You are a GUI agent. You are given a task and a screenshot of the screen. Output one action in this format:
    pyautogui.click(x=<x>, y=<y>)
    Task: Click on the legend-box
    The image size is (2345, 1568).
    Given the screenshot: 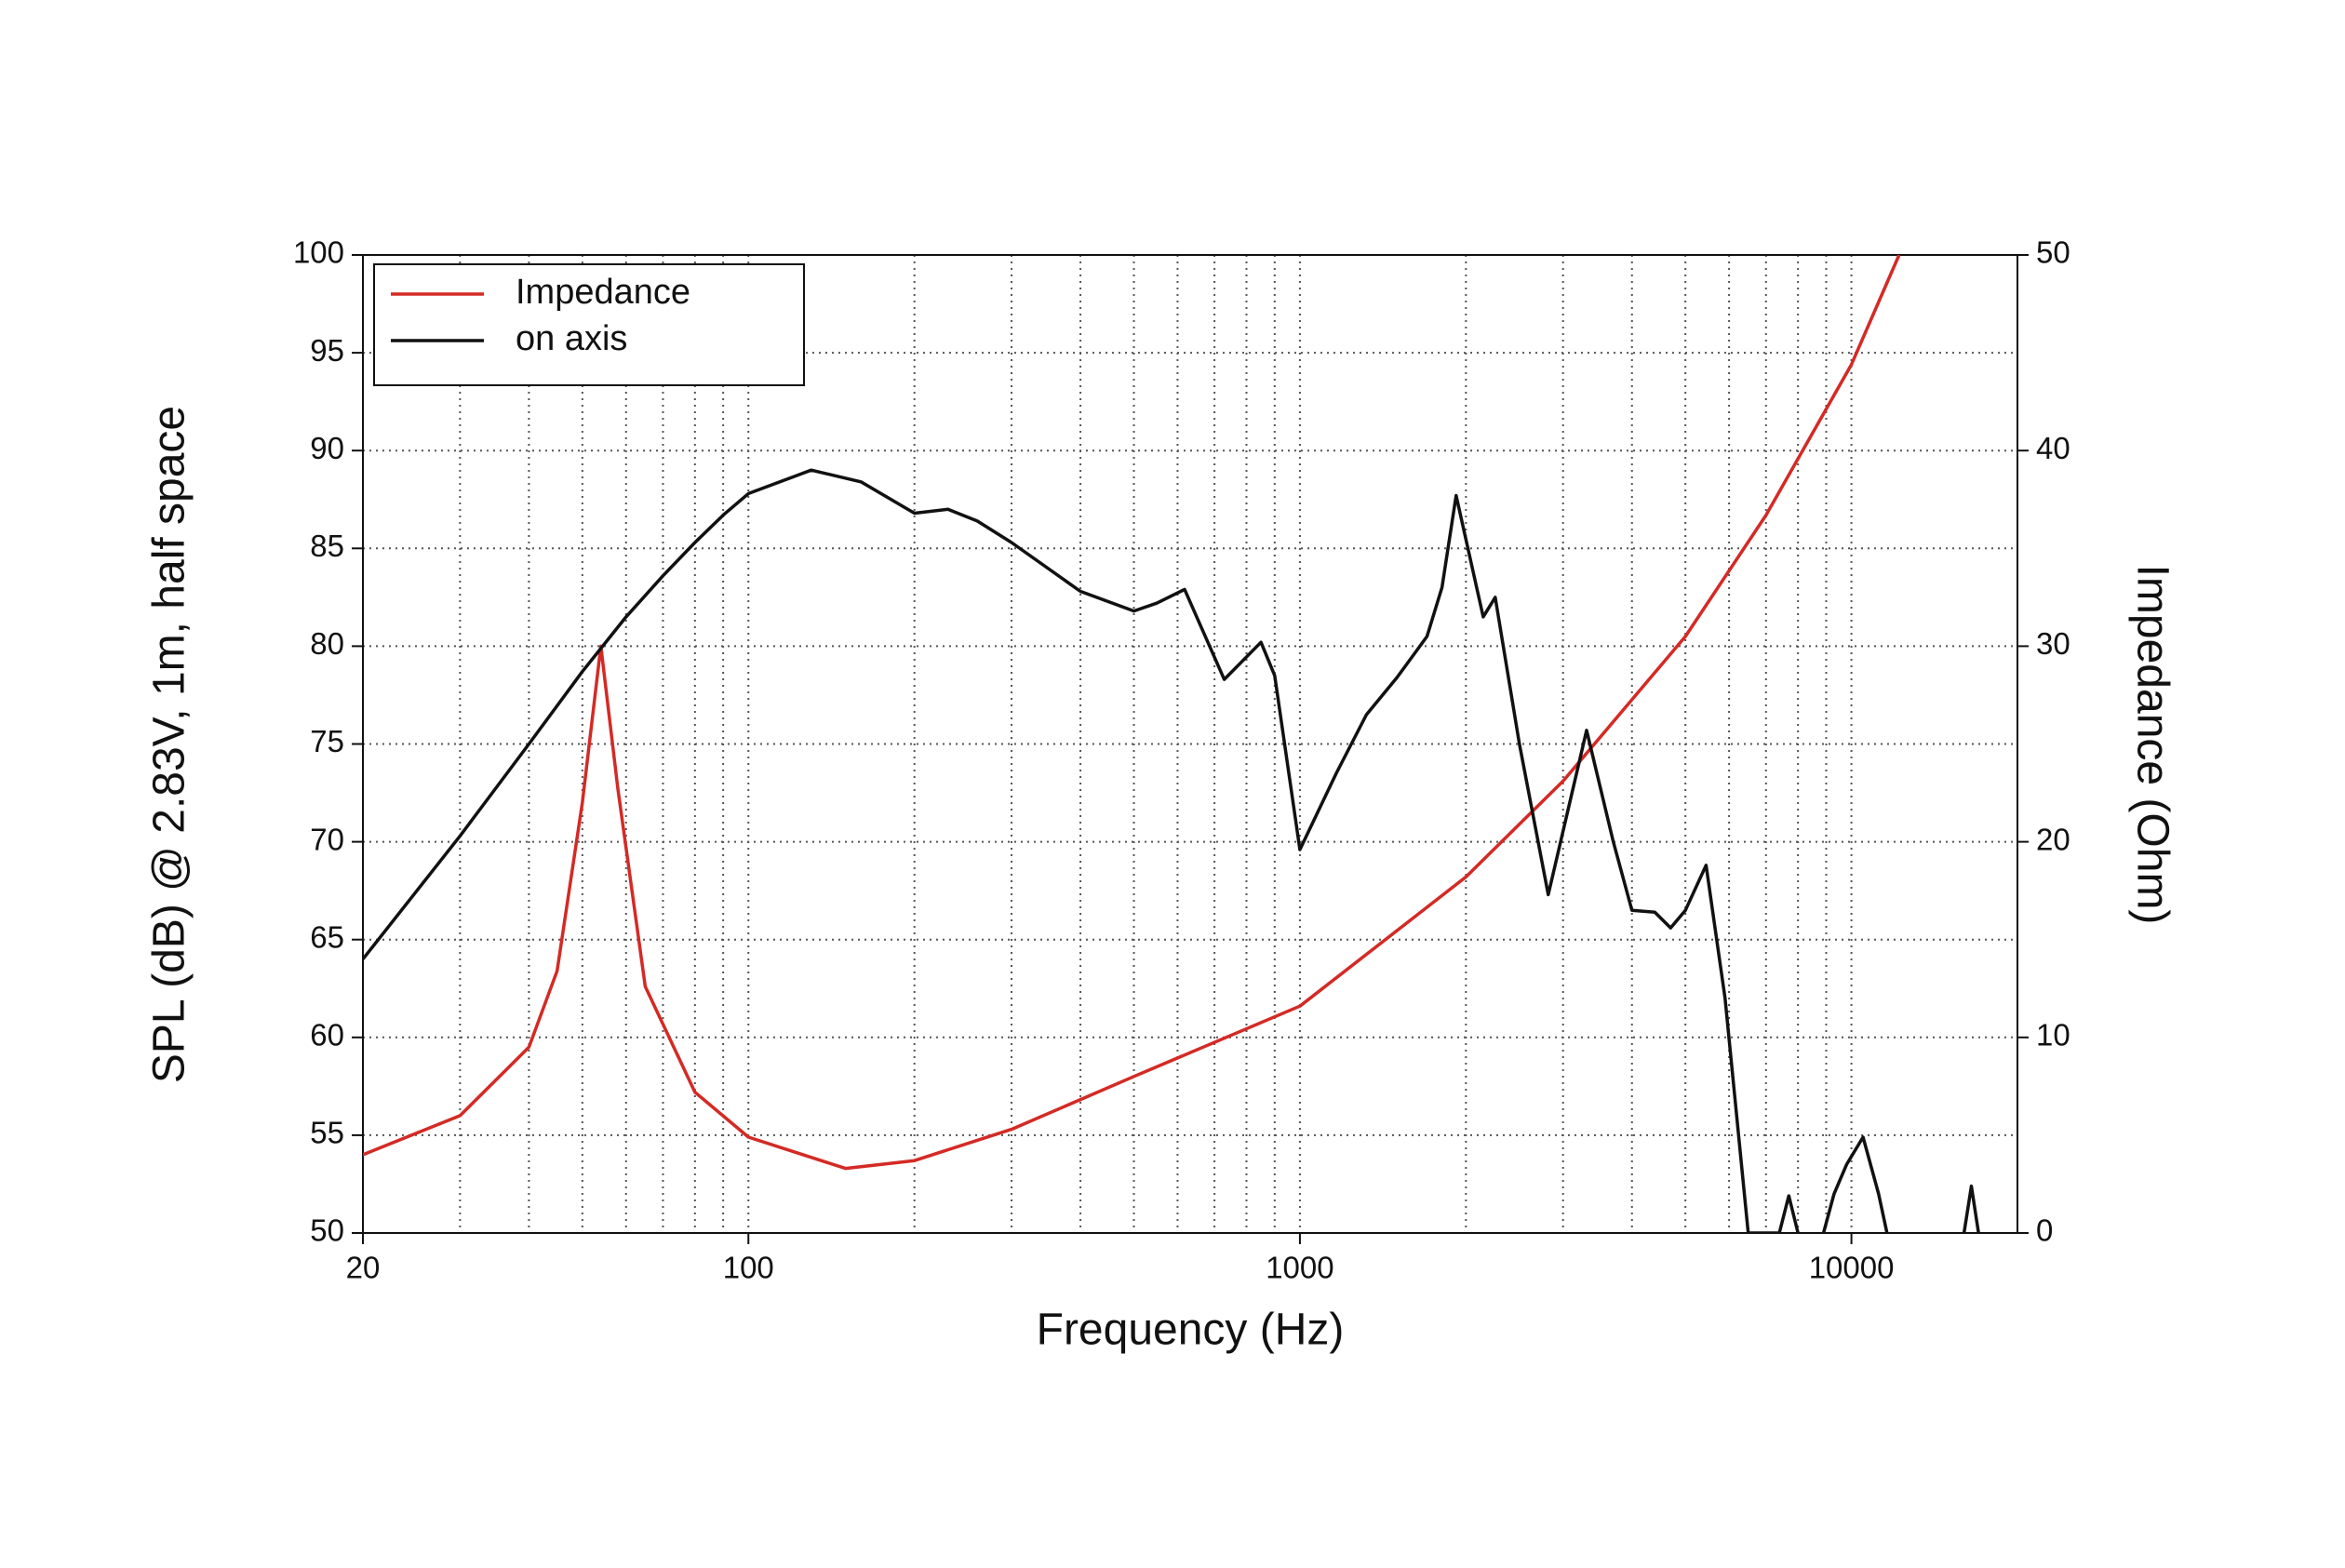 What is the action you would take?
    pyautogui.click(x=589, y=324)
    